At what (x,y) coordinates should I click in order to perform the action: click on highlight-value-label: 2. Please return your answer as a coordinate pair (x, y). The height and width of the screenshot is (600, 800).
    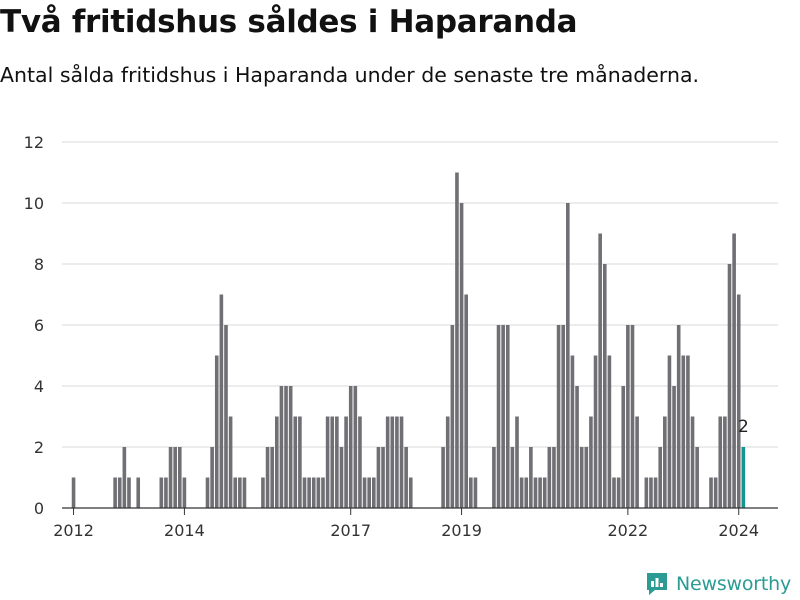
    Looking at the image, I should click on (743, 427).